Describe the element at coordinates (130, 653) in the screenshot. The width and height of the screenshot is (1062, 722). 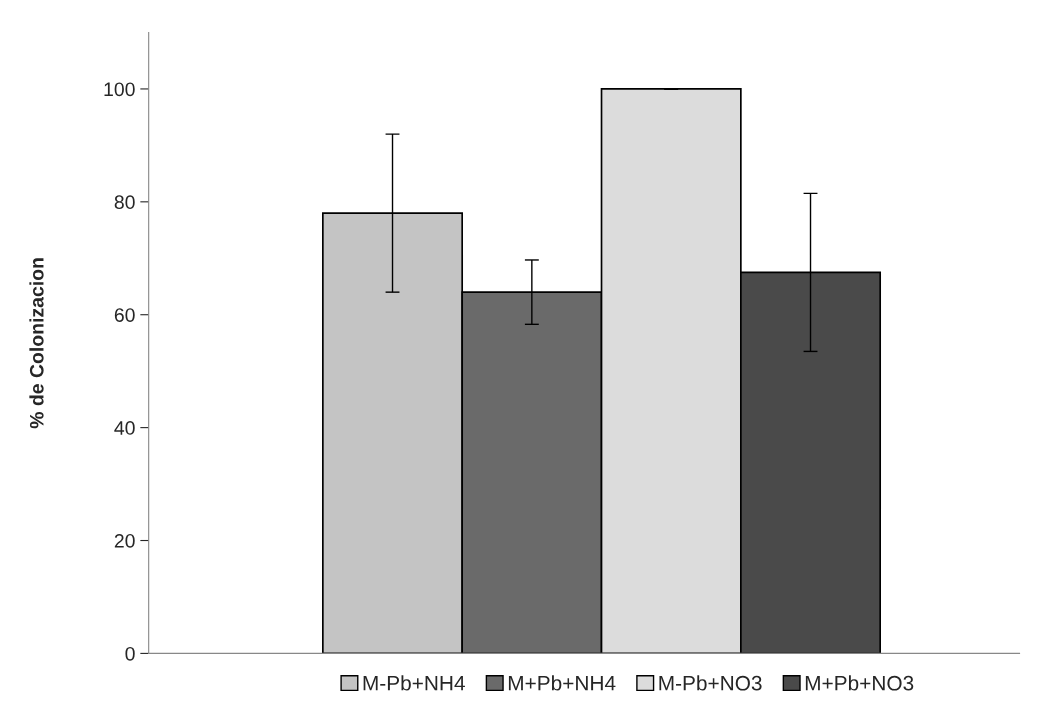
I see `y-tick-label: 0` at that location.